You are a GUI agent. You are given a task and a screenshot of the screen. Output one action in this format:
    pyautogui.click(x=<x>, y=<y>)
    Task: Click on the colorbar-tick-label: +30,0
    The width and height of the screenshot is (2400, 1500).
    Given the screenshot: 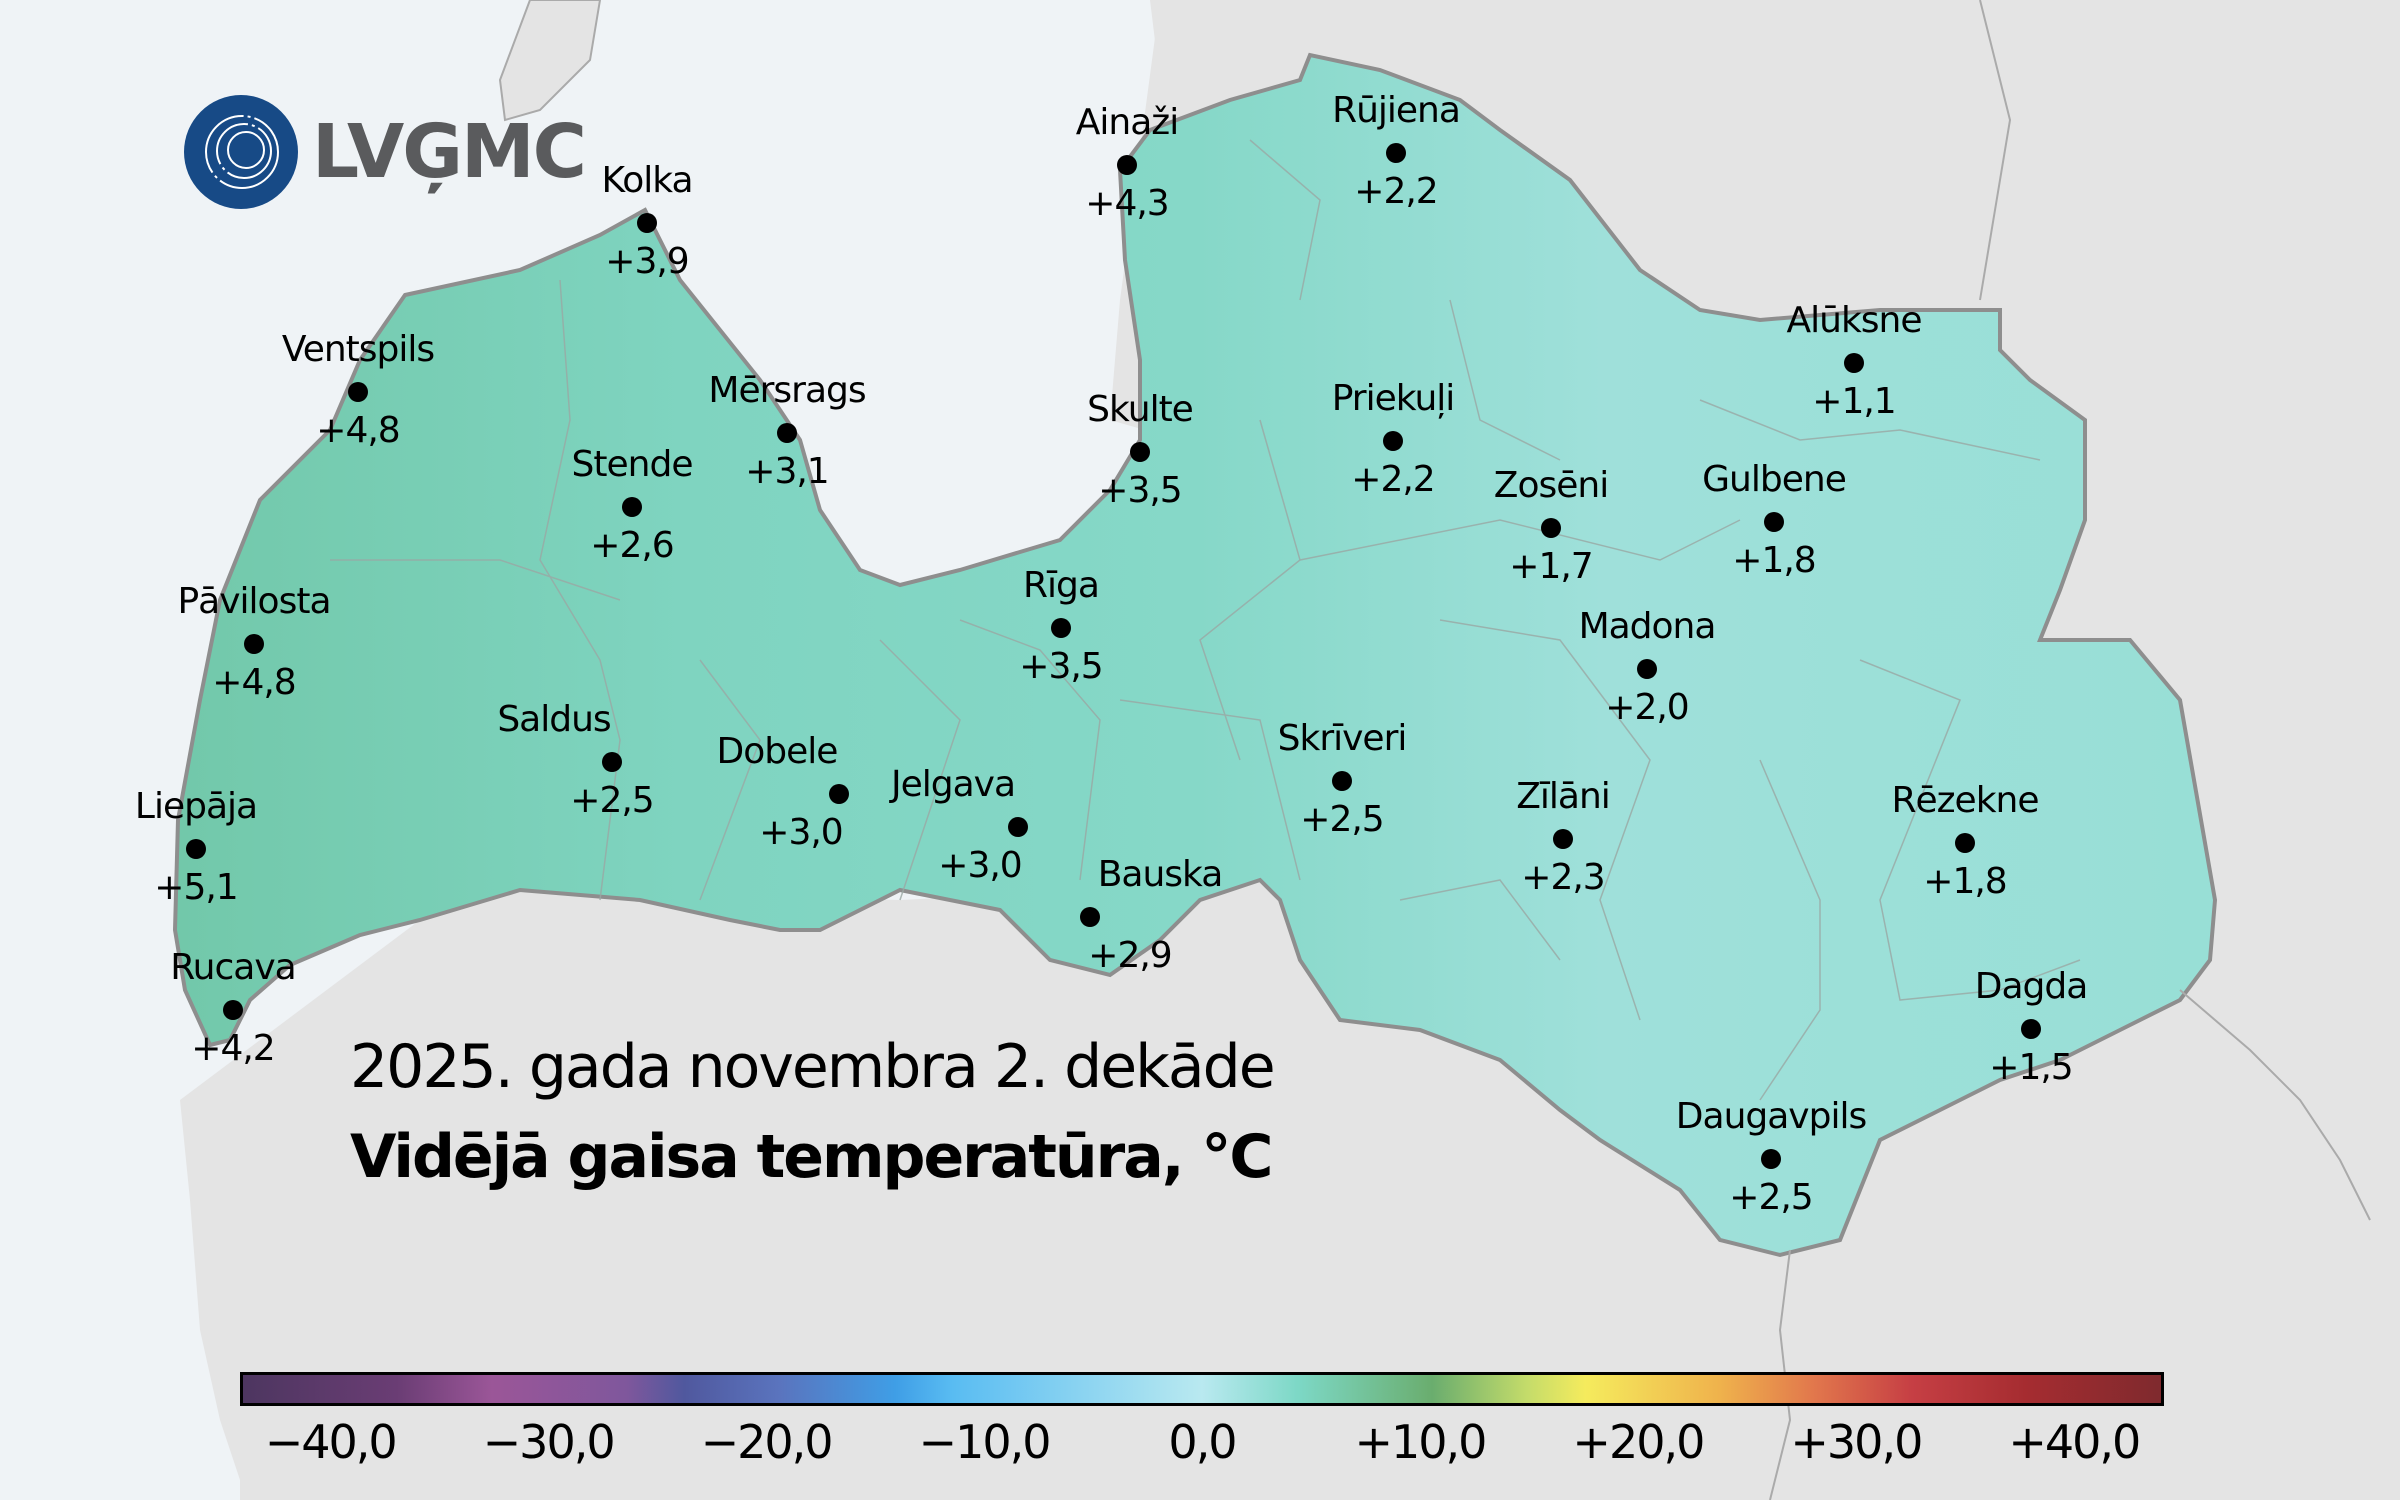 What is the action you would take?
    pyautogui.click(x=1856, y=1442)
    